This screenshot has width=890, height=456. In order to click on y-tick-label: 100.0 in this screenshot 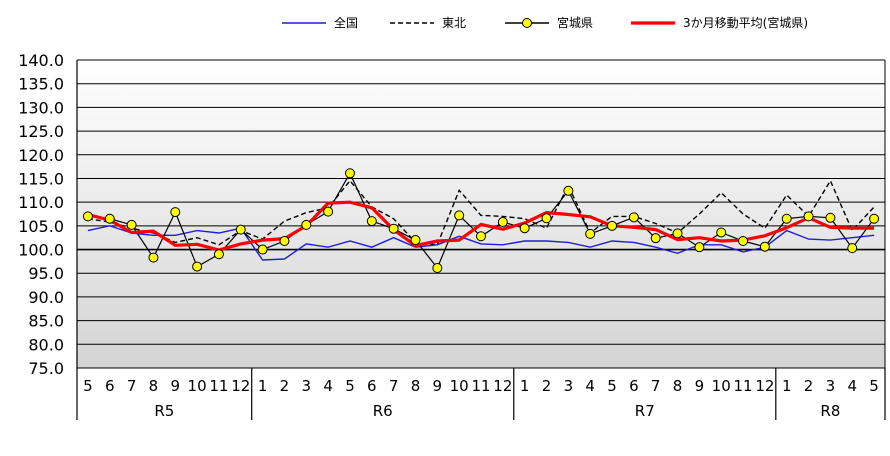, I will do `click(41, 250)`.